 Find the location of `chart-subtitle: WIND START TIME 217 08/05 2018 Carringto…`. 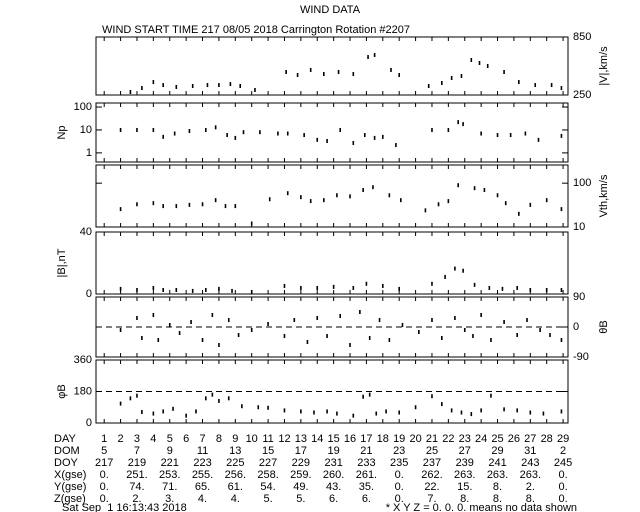

chart-subtitle: WIND START TIME 217 08/05 2018 Carringto… is located at coordinates (256, 30).